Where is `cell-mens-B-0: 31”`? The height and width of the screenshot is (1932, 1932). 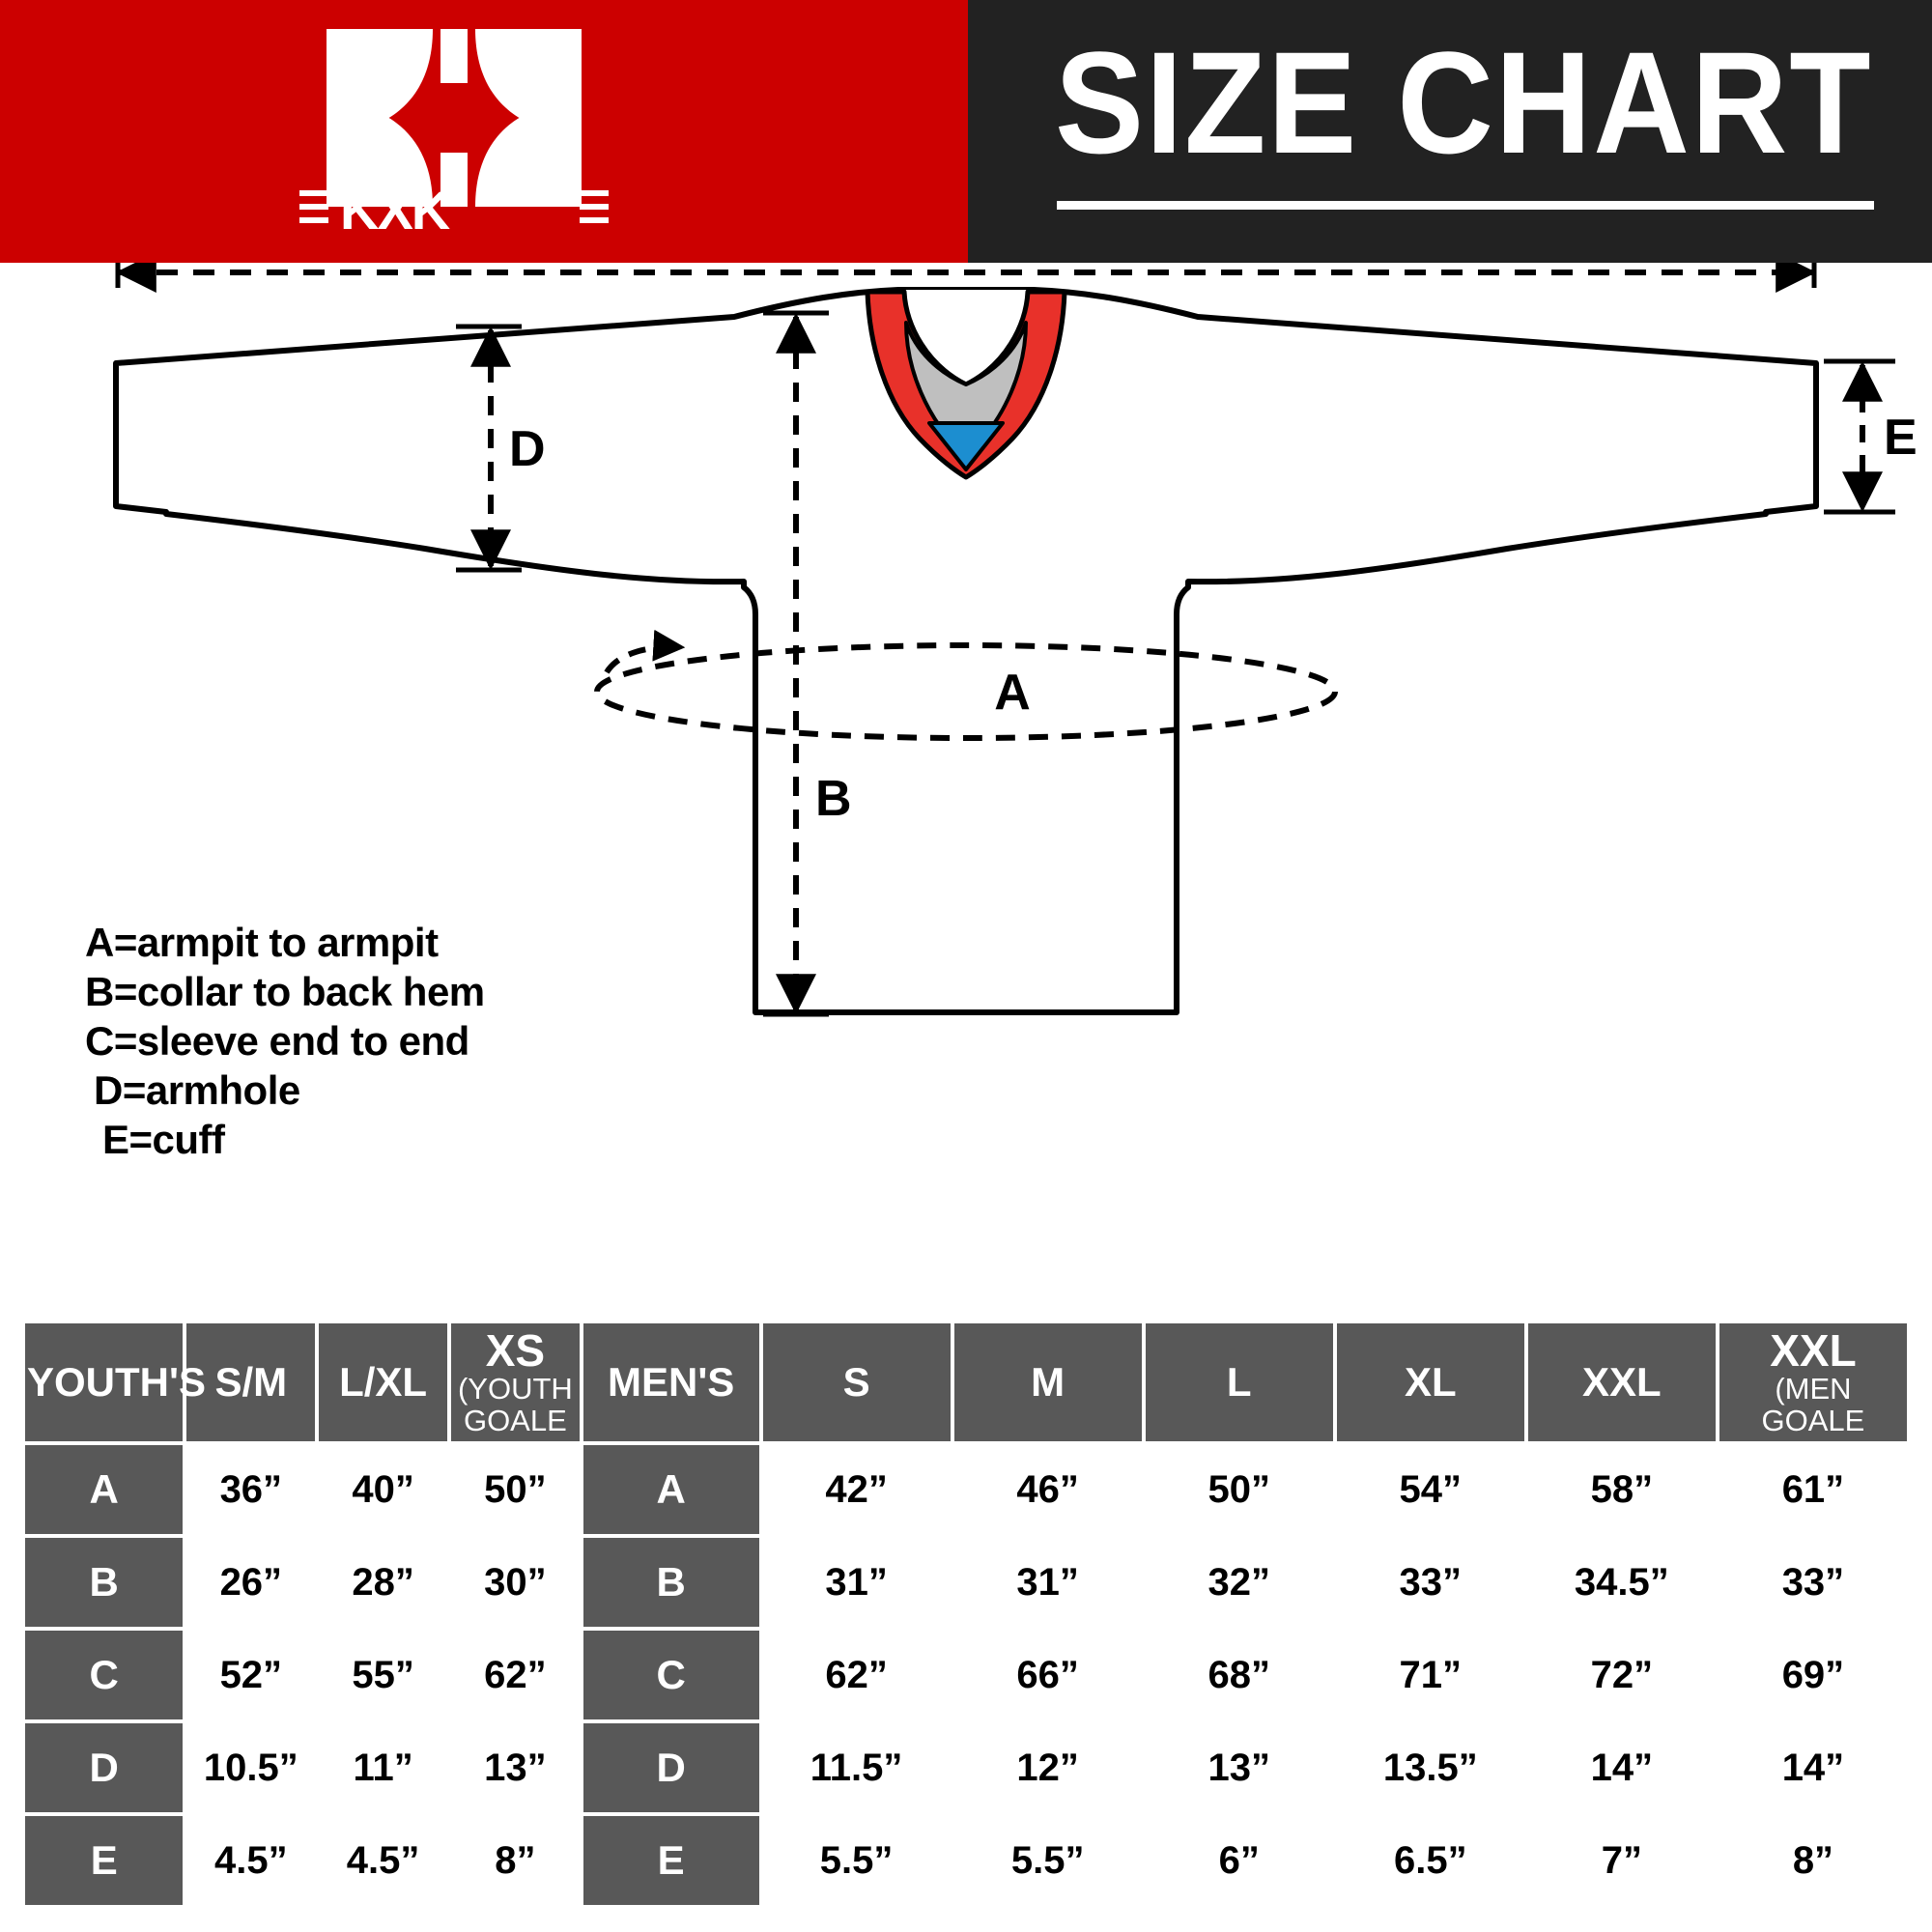 cell-mens-B-0: 31” is located at coordinates (856, 1582).